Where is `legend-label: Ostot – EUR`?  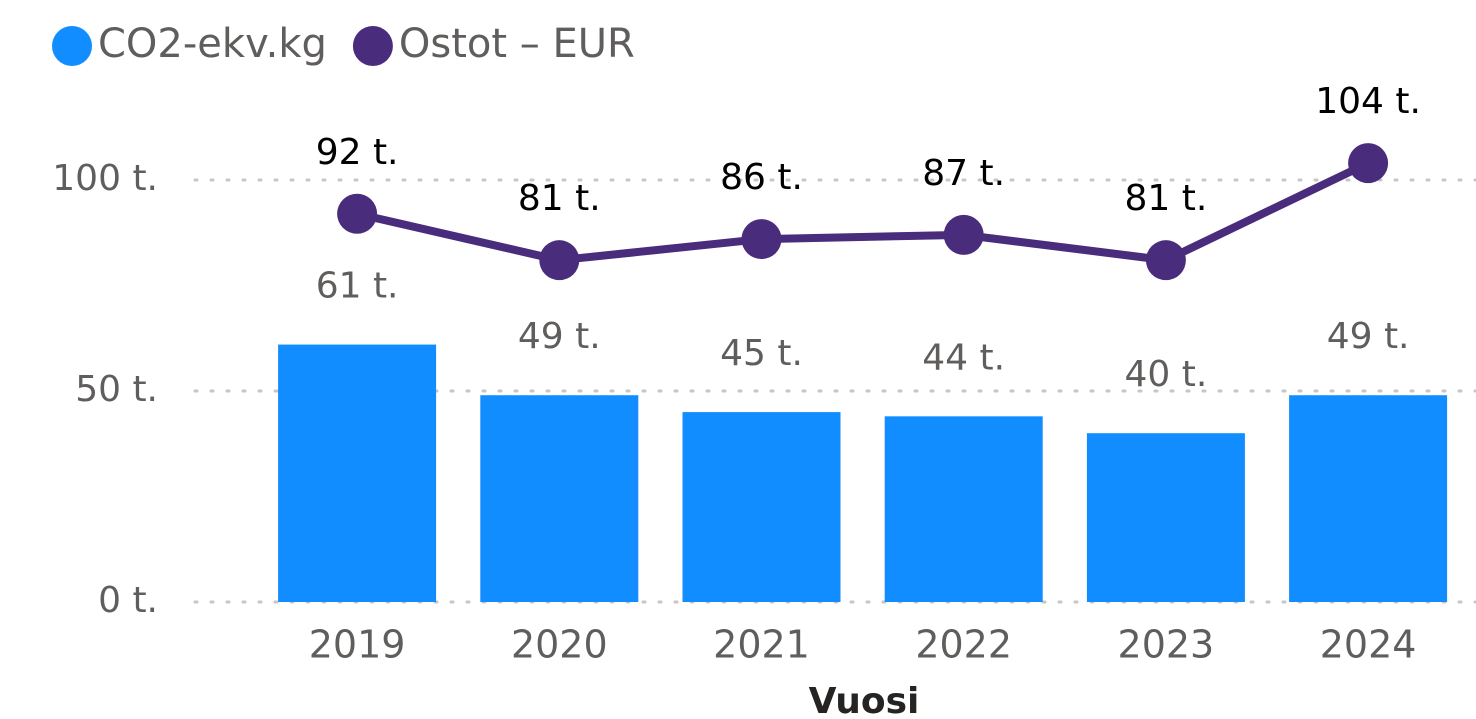
legend-label: Ostot – EUR is located at coordinates (517, 44).